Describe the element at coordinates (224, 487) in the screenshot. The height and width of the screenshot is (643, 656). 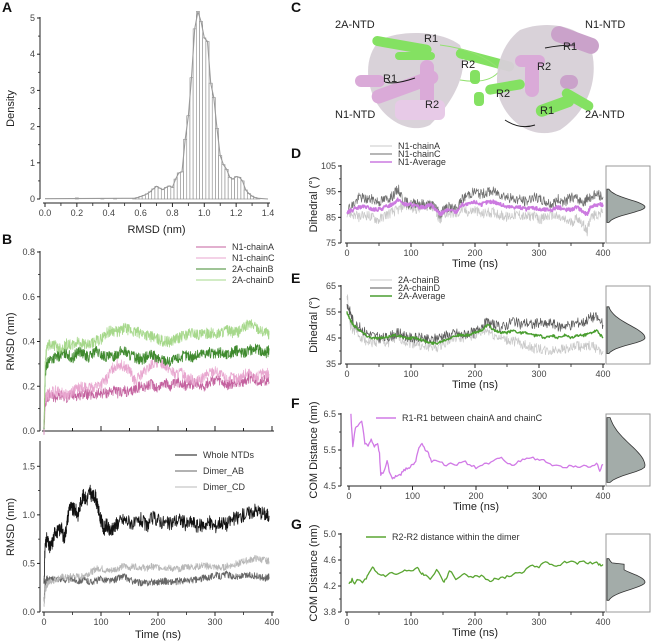
I see `legend-label: Dimer_CD` at that location.